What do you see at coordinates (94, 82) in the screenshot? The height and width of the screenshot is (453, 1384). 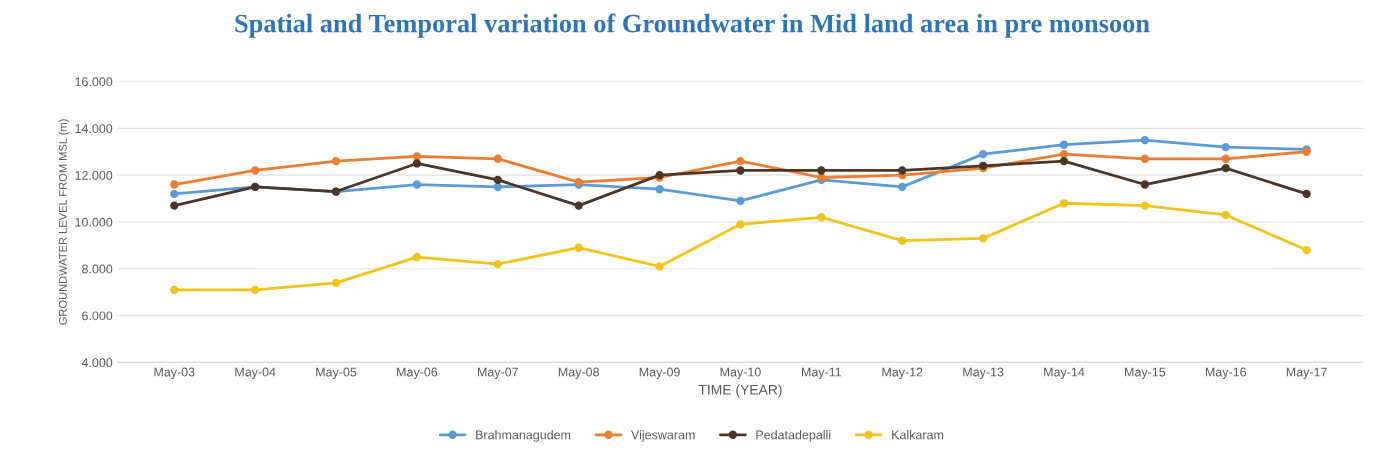 I see `y-tick-label: 16.000` at bounding box center [94, 82].